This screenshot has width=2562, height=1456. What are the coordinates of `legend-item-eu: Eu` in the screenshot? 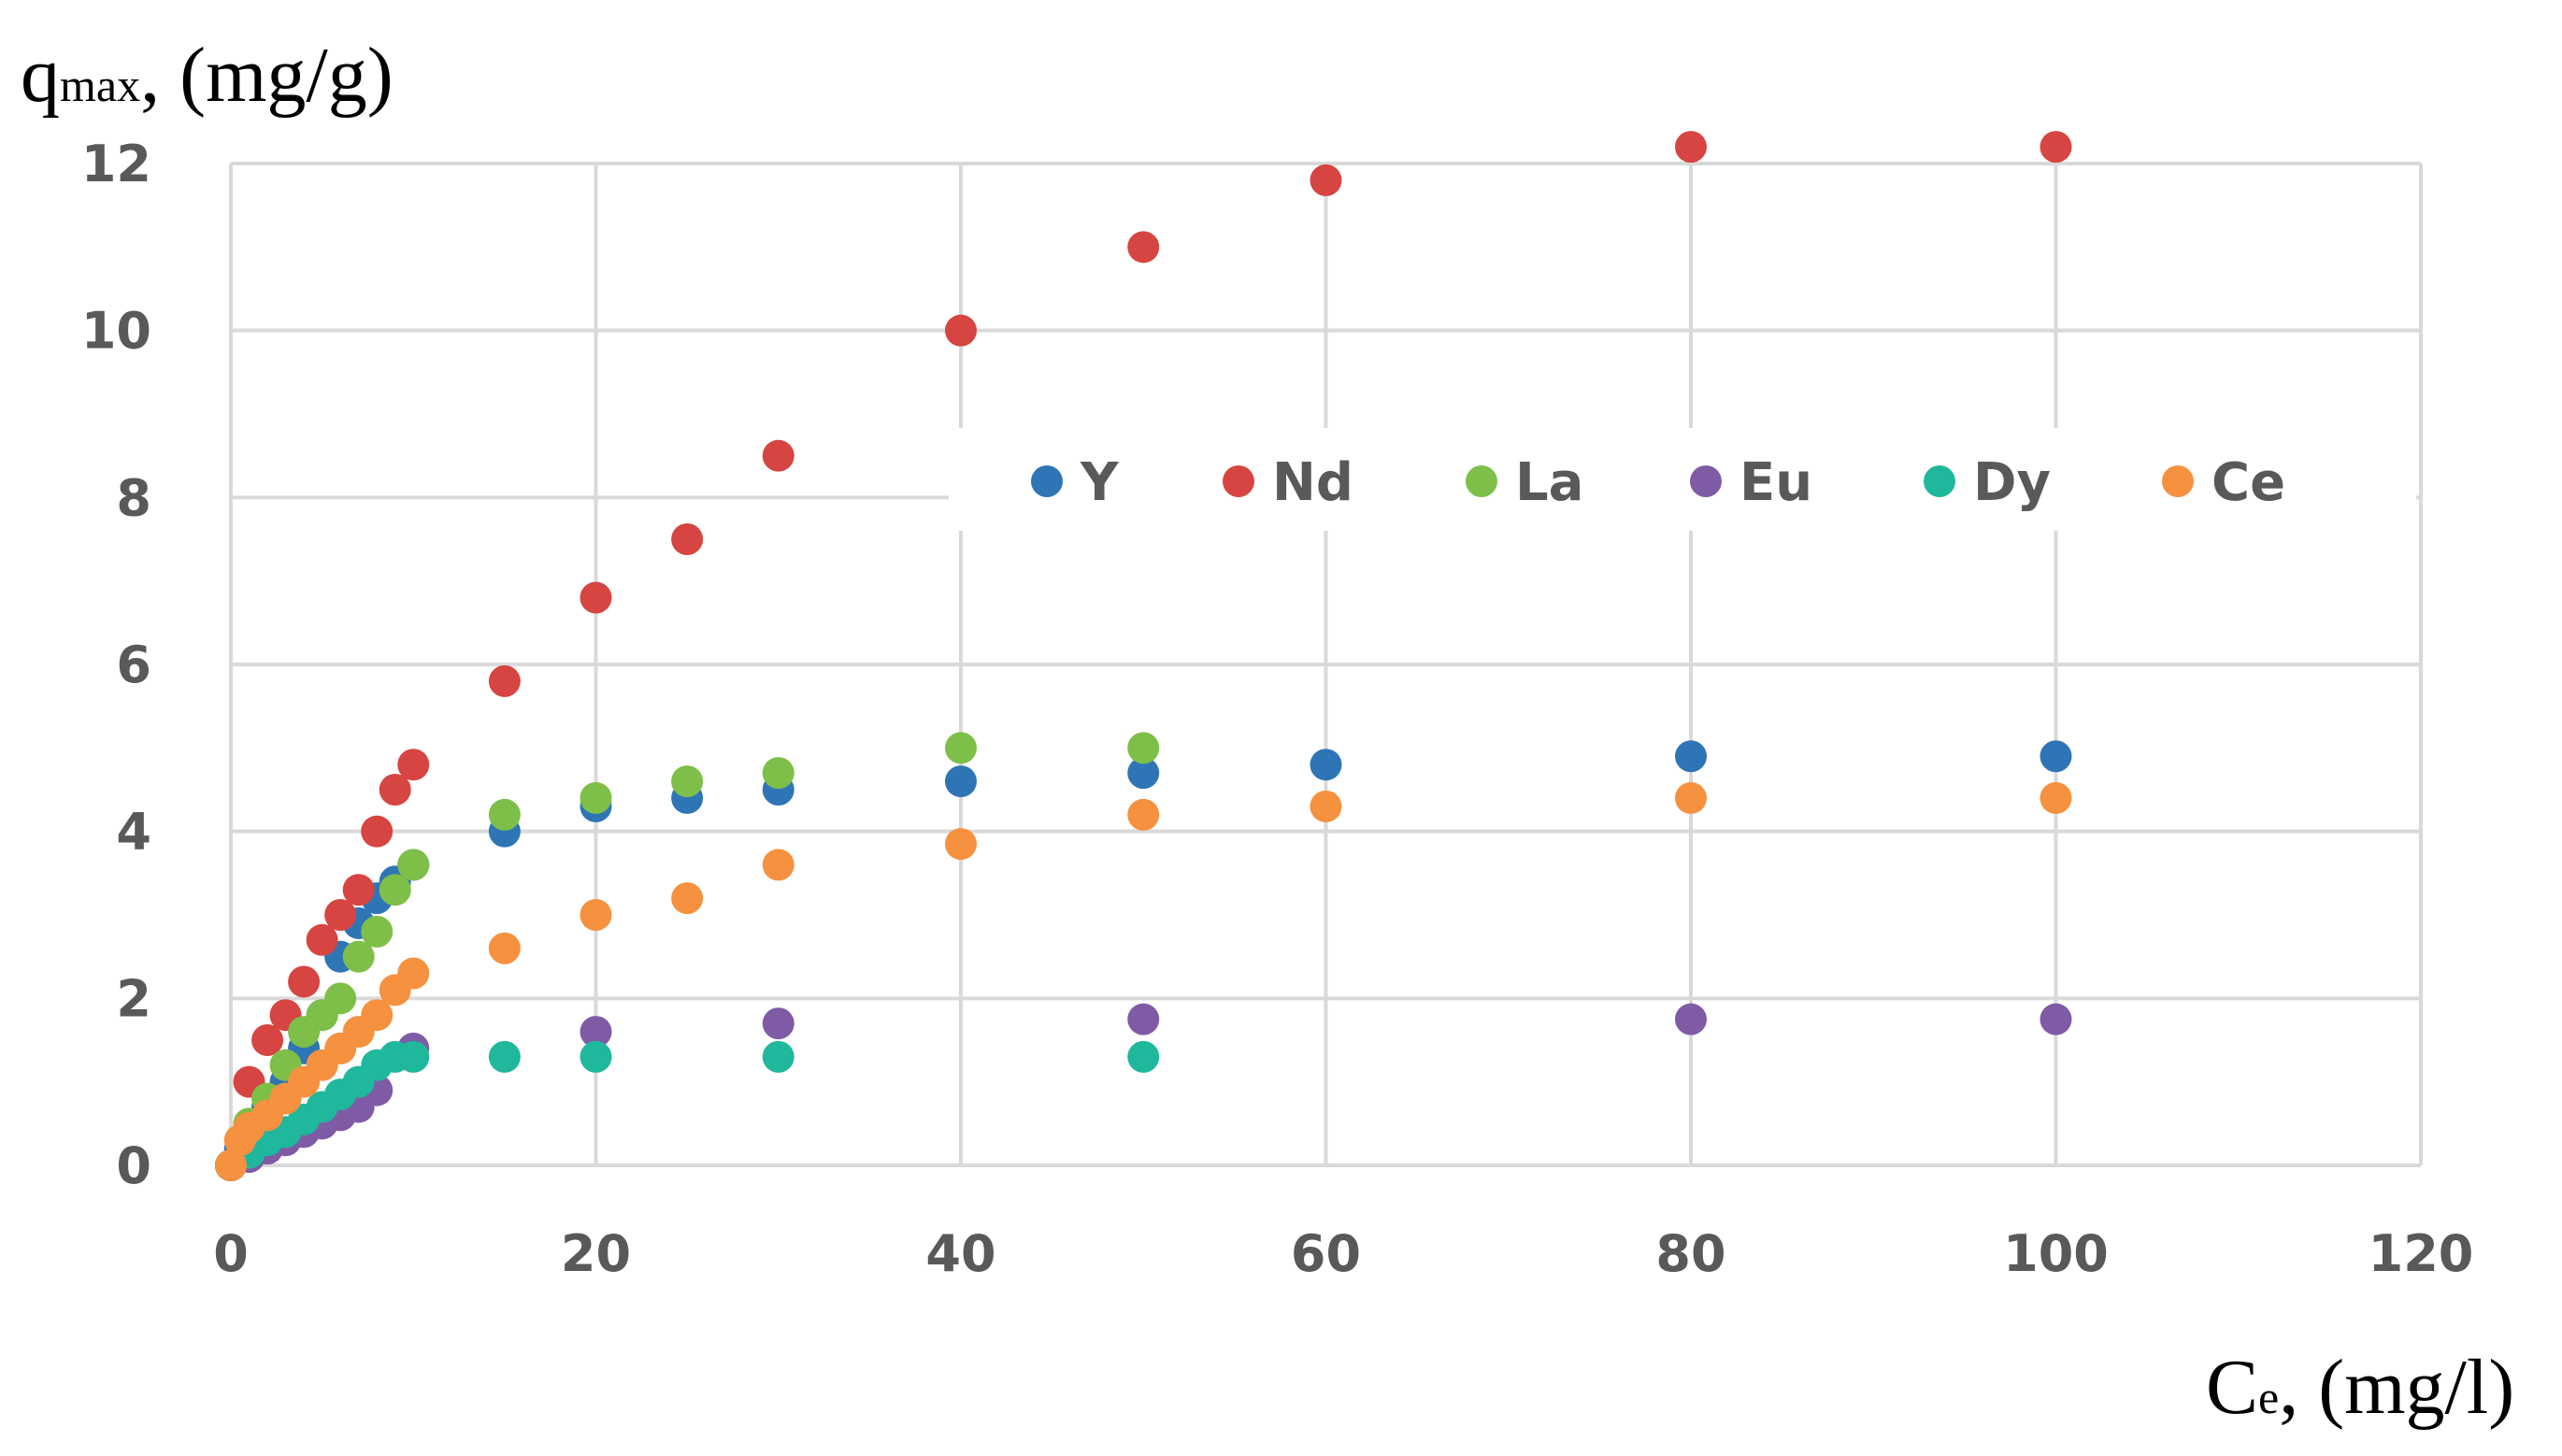 It's located at (1751, 482).